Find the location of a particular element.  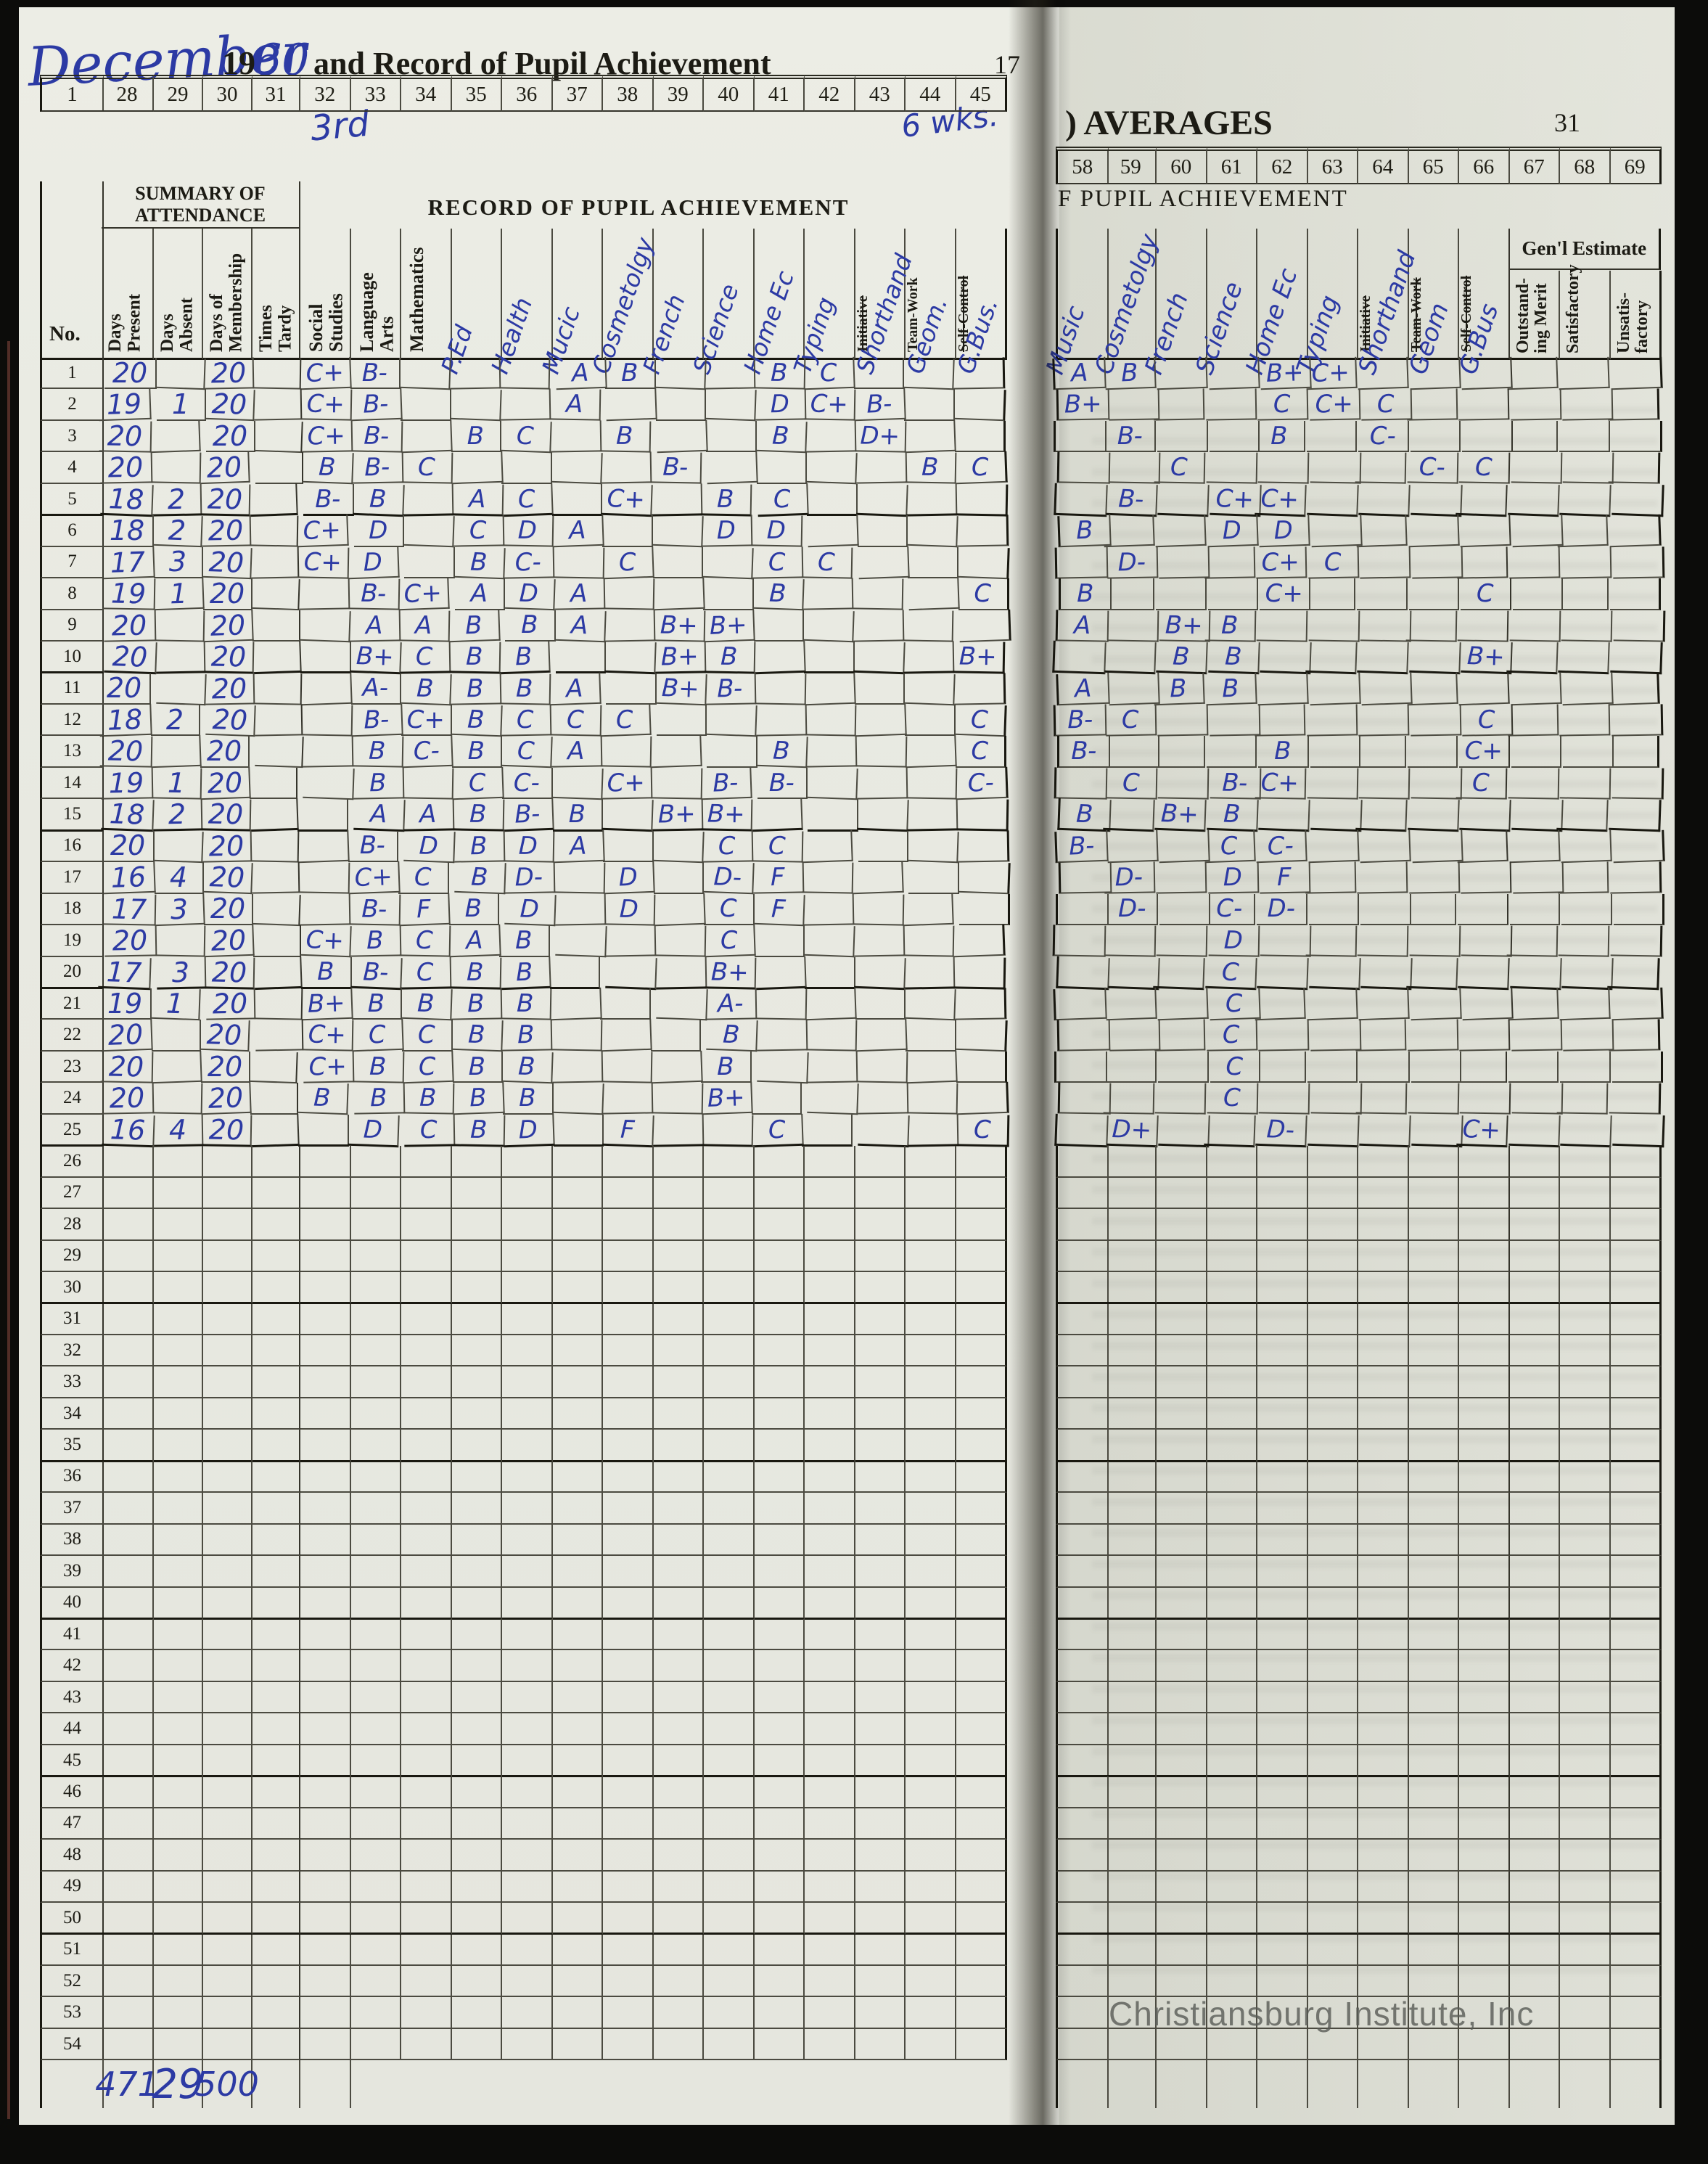

row-number-cell: 54 is located at coordinates (72, 2045).